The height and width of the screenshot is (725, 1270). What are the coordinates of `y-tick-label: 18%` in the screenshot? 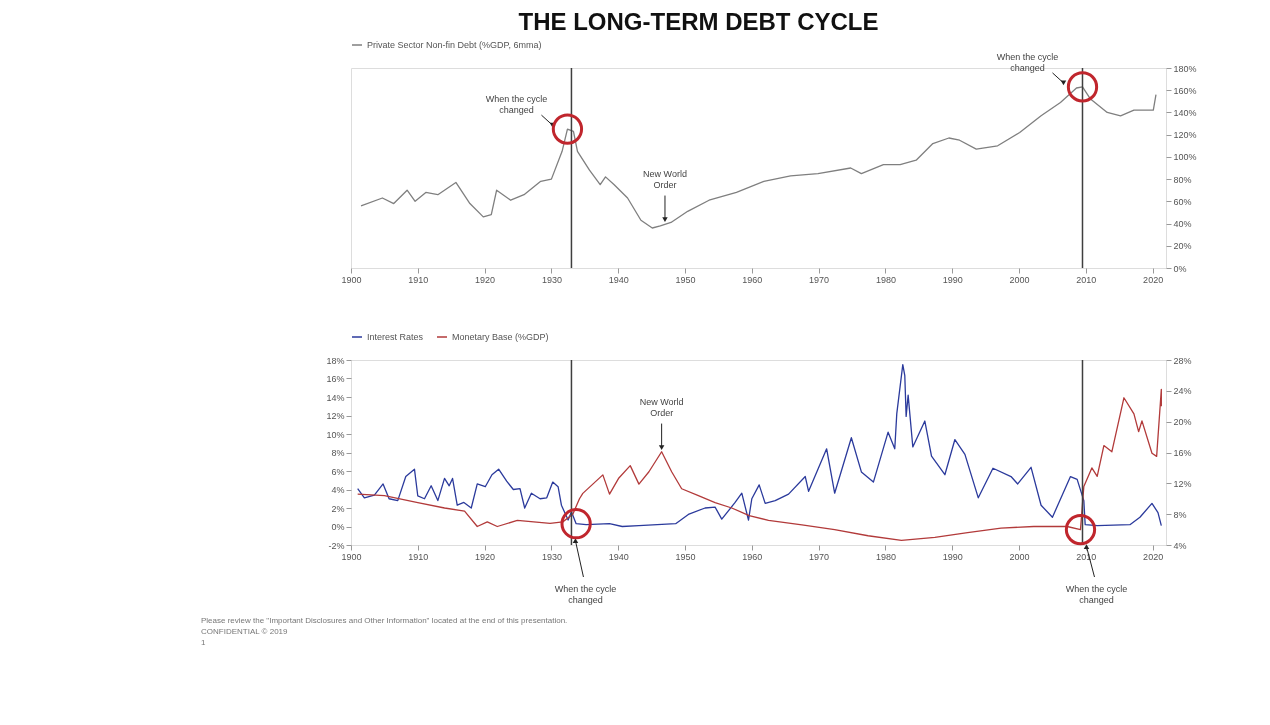 It's located at (335, 360).